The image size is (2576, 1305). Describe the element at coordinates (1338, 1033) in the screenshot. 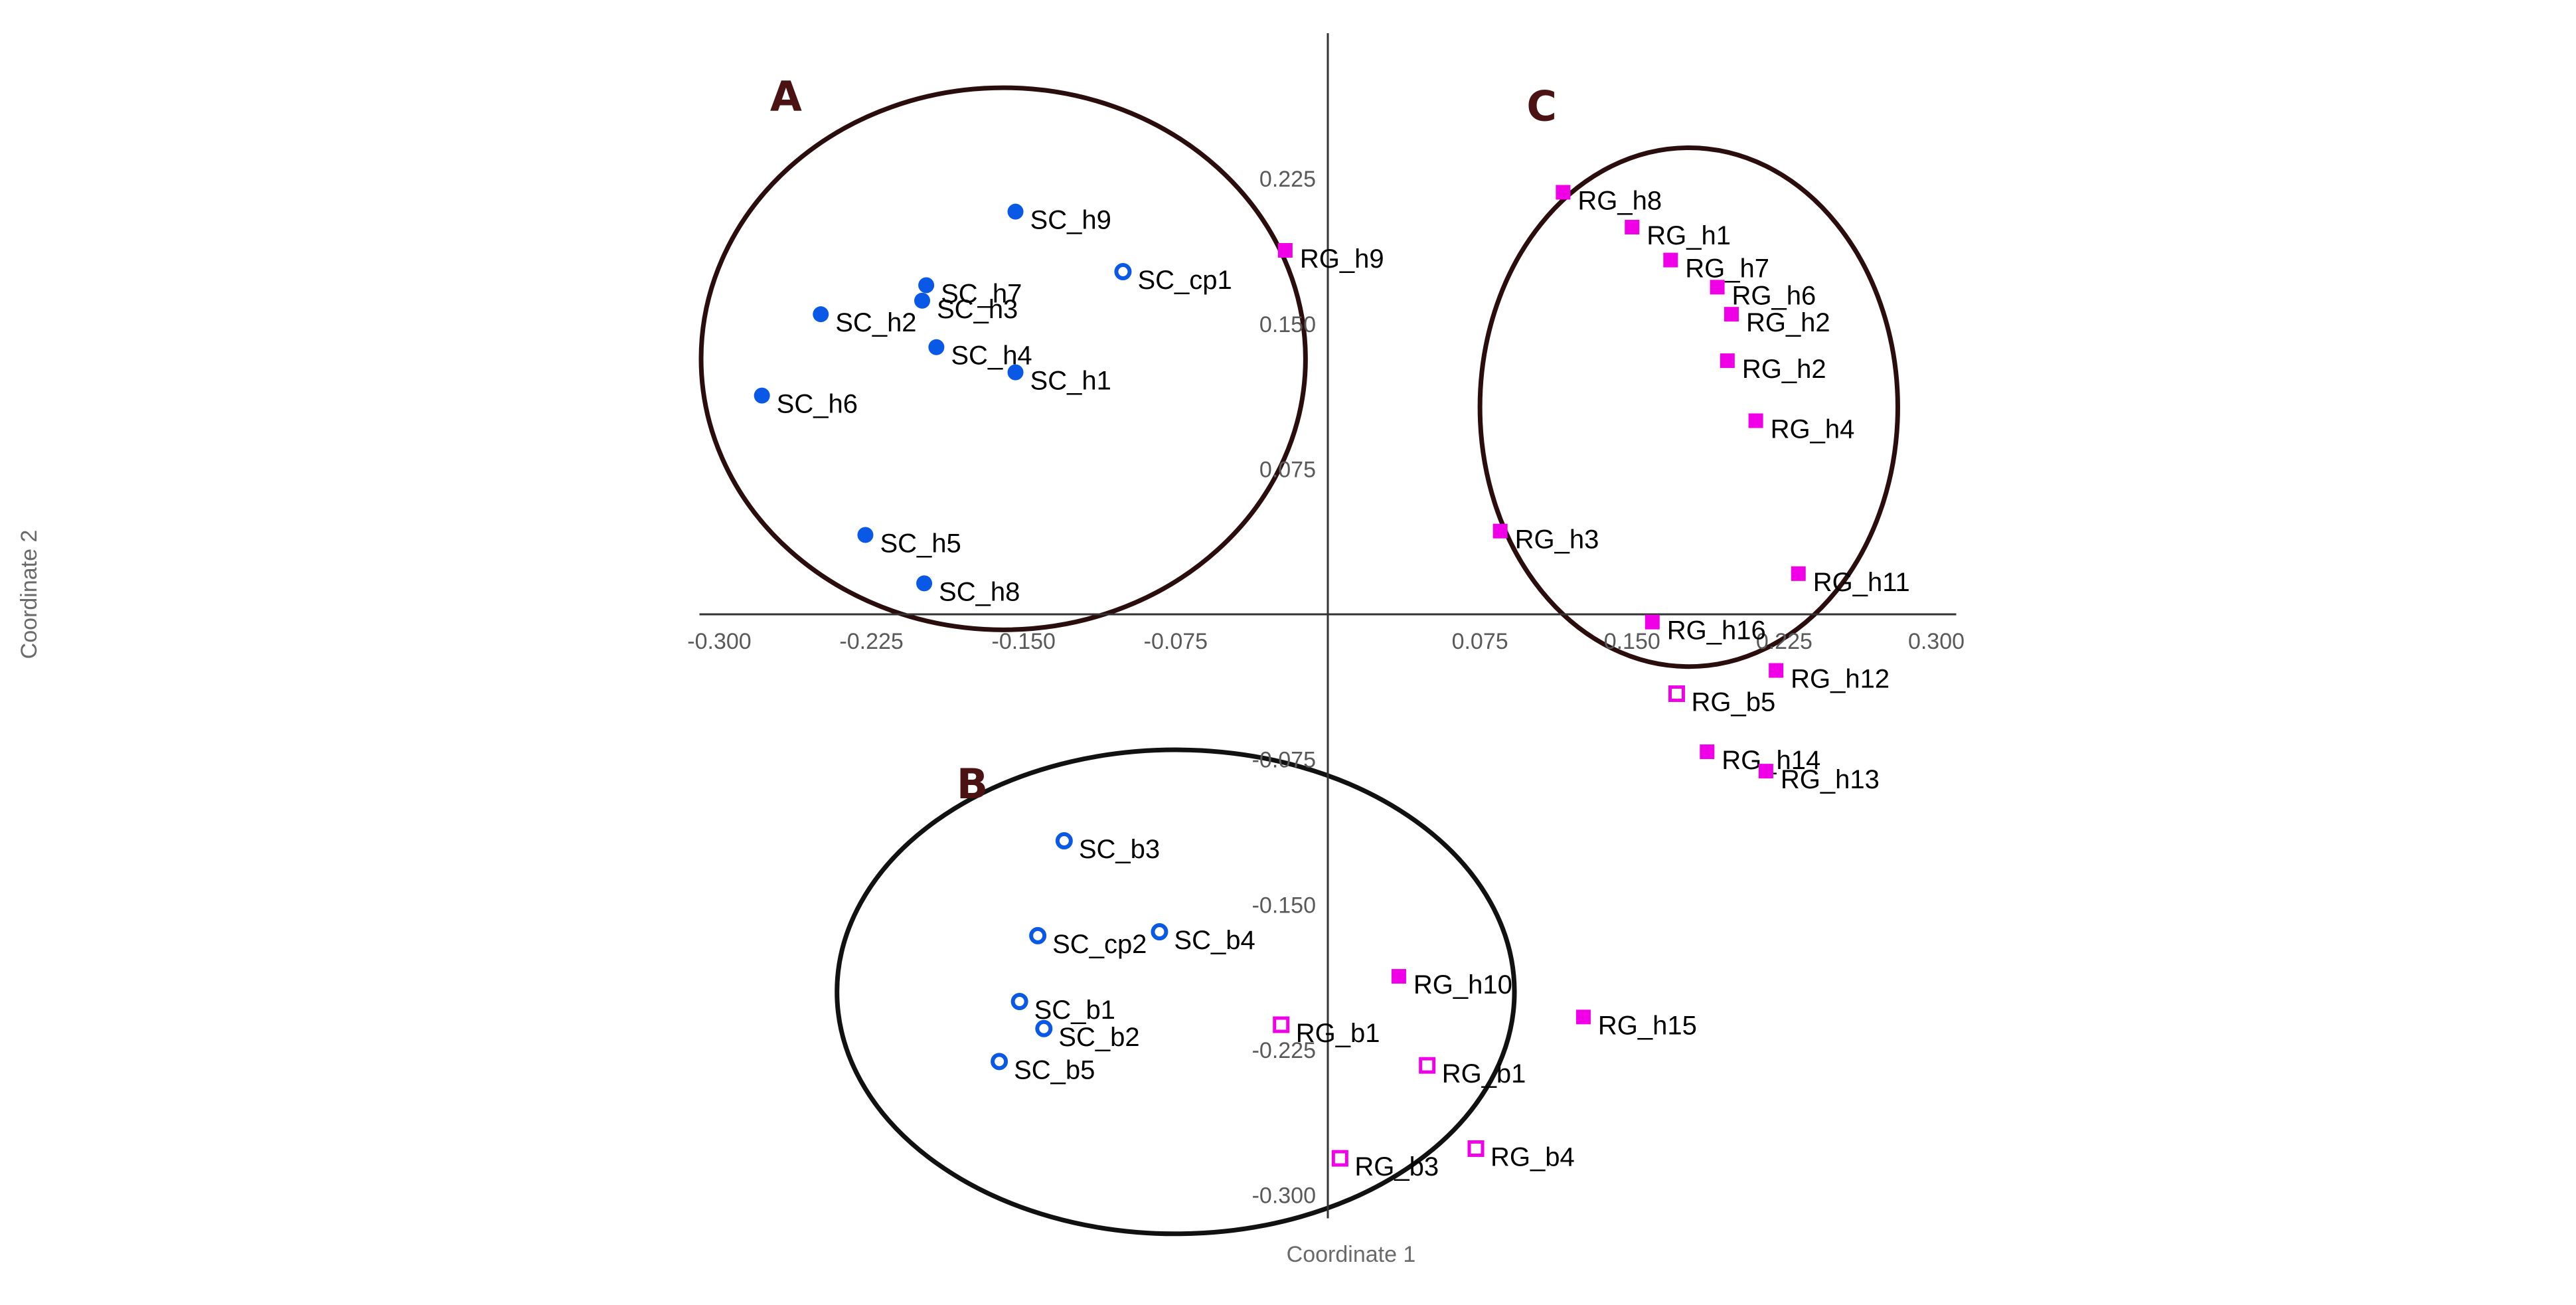

I see `point-rg-b1-3-1-label: RG_b1` at that location.